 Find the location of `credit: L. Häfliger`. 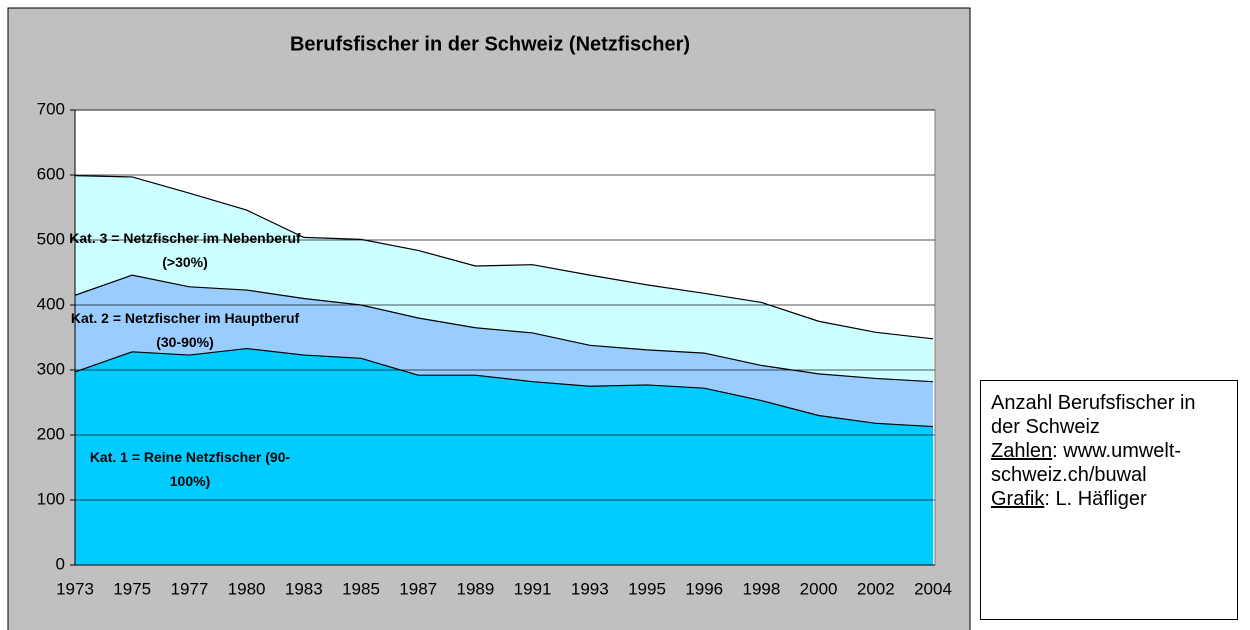

credit: L. Häfliger is located at coordinates (1101, 499).